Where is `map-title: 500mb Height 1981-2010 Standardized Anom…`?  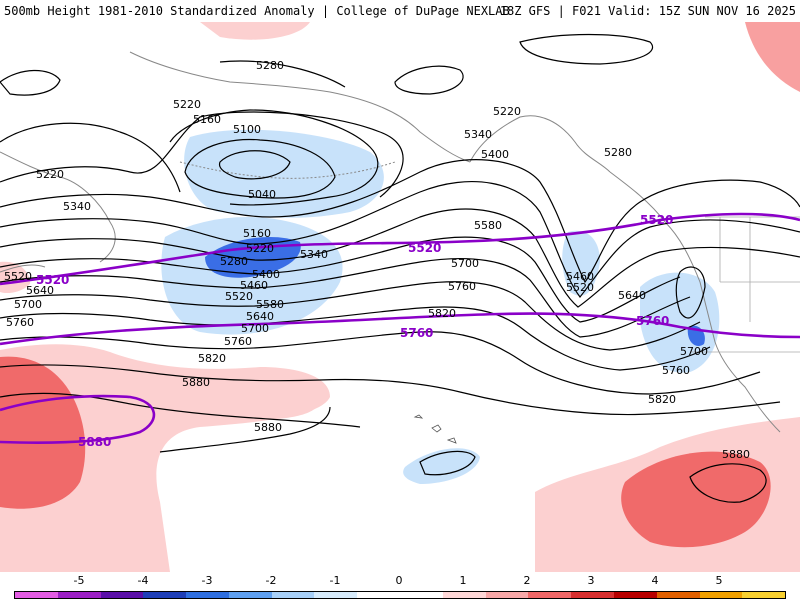
map-title: 500mb Height 1981-2010 Standardized Anom… is located at coordinates (257, 11).